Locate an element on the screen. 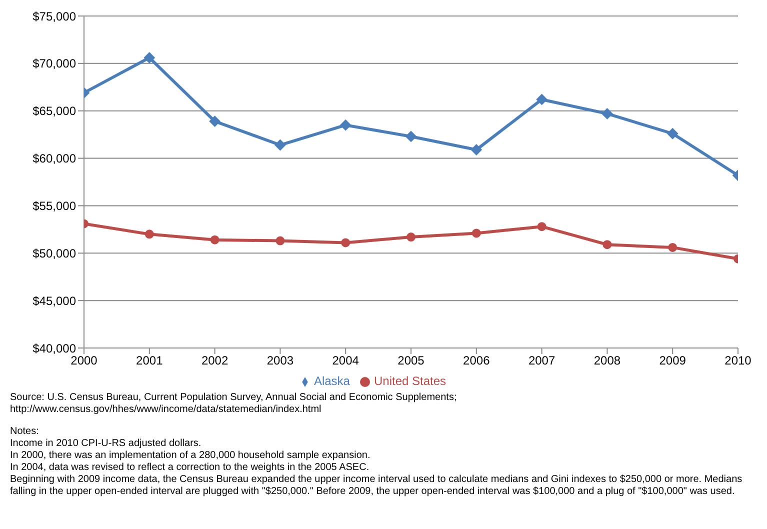 The image size is (767, 529). x-tick-label: 2005 is located at coordinates (411, 361).